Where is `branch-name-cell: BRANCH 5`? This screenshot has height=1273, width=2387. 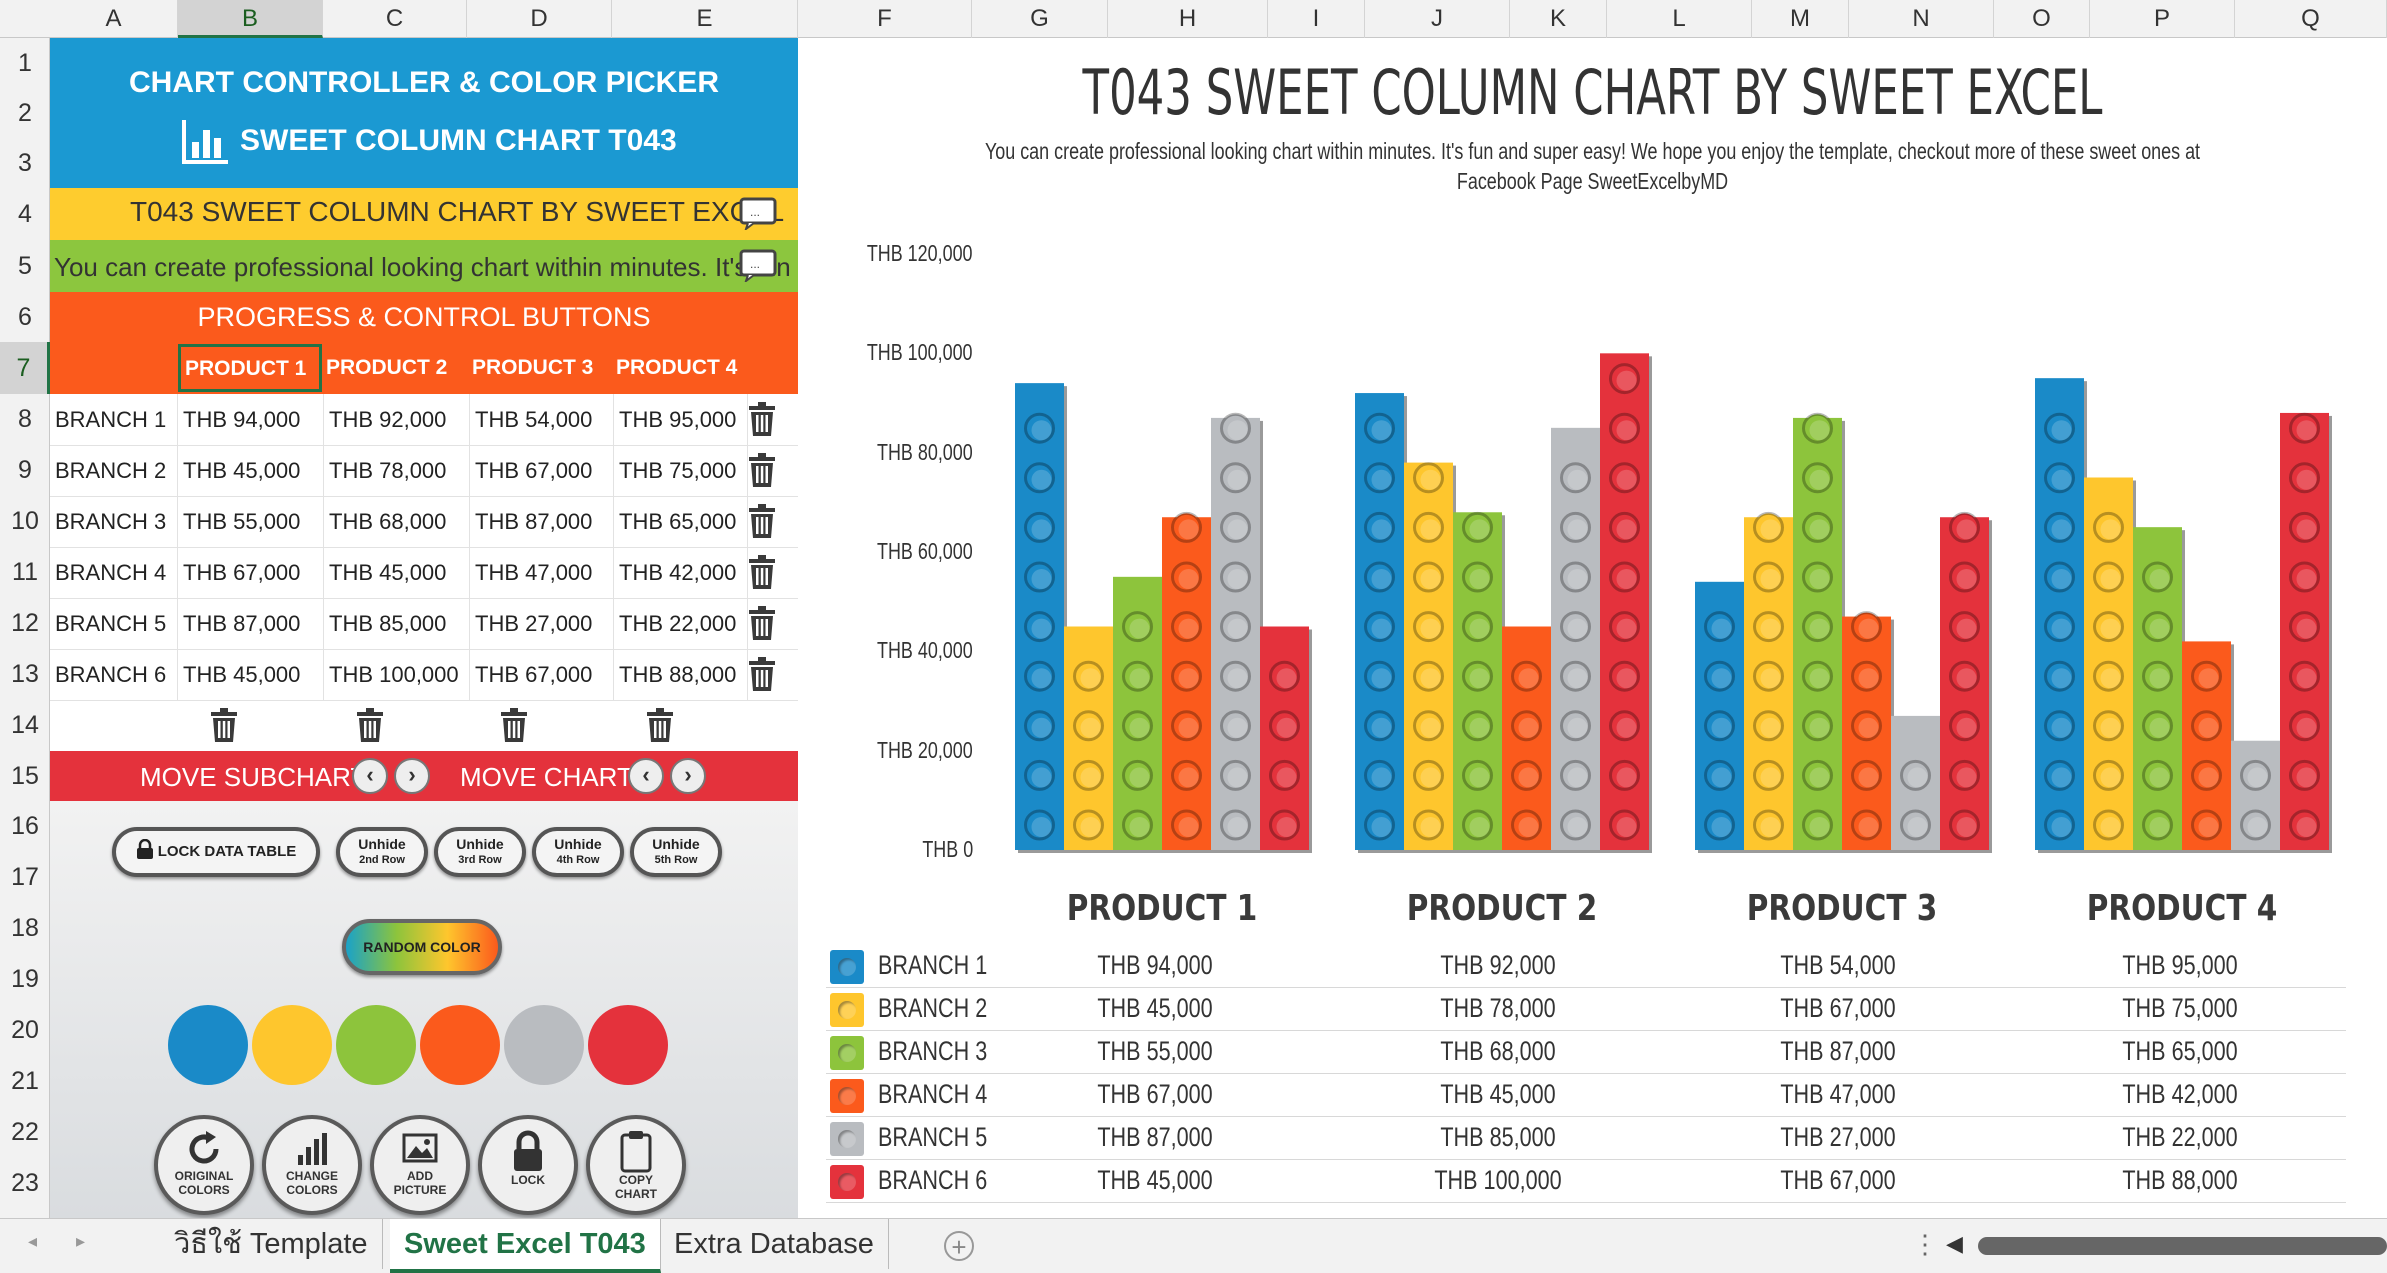
branch-name-cell: BRANCH 5 is located at coordinates (114, 623).